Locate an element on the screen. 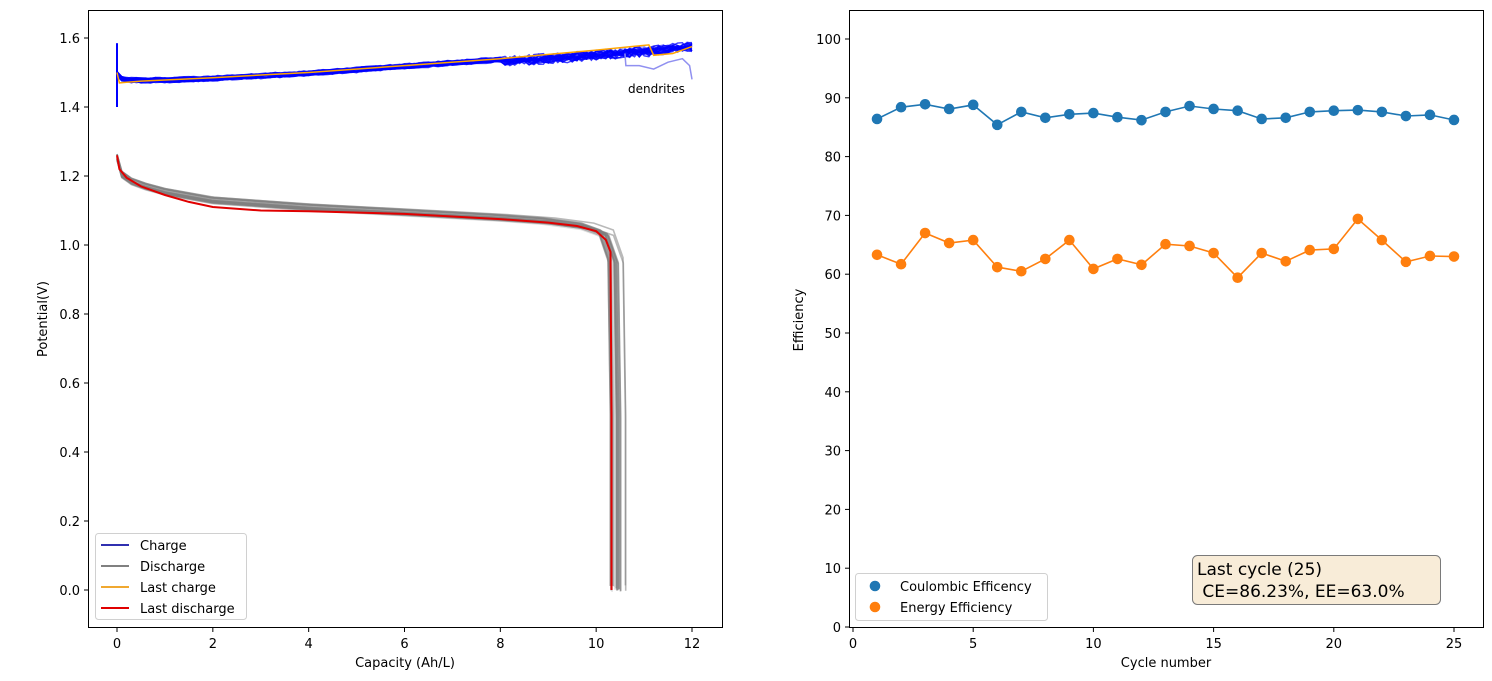 Image resolution: width=1492 pixels, height=681 pixels. left-x-tick-label: 0 is located at coordinates (117, 644).